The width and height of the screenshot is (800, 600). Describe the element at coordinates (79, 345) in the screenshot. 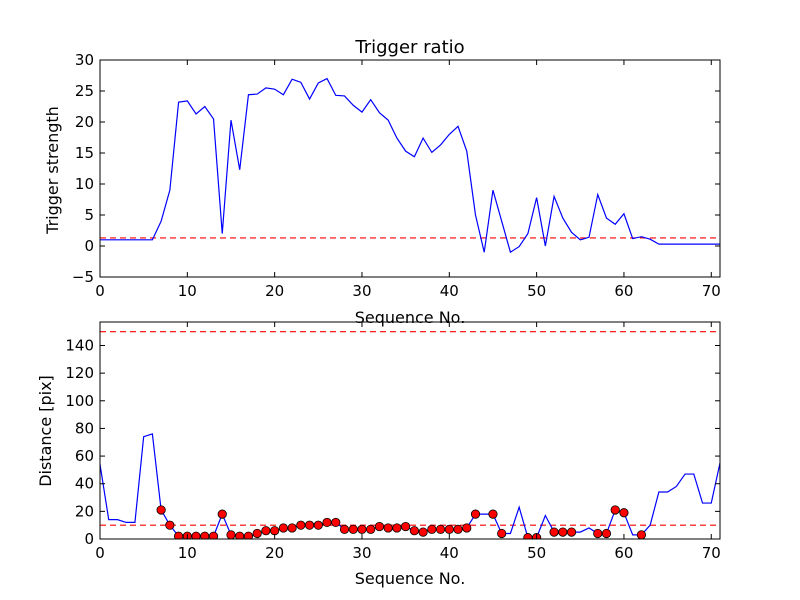

I see `y-tick-label: 140` at that location.